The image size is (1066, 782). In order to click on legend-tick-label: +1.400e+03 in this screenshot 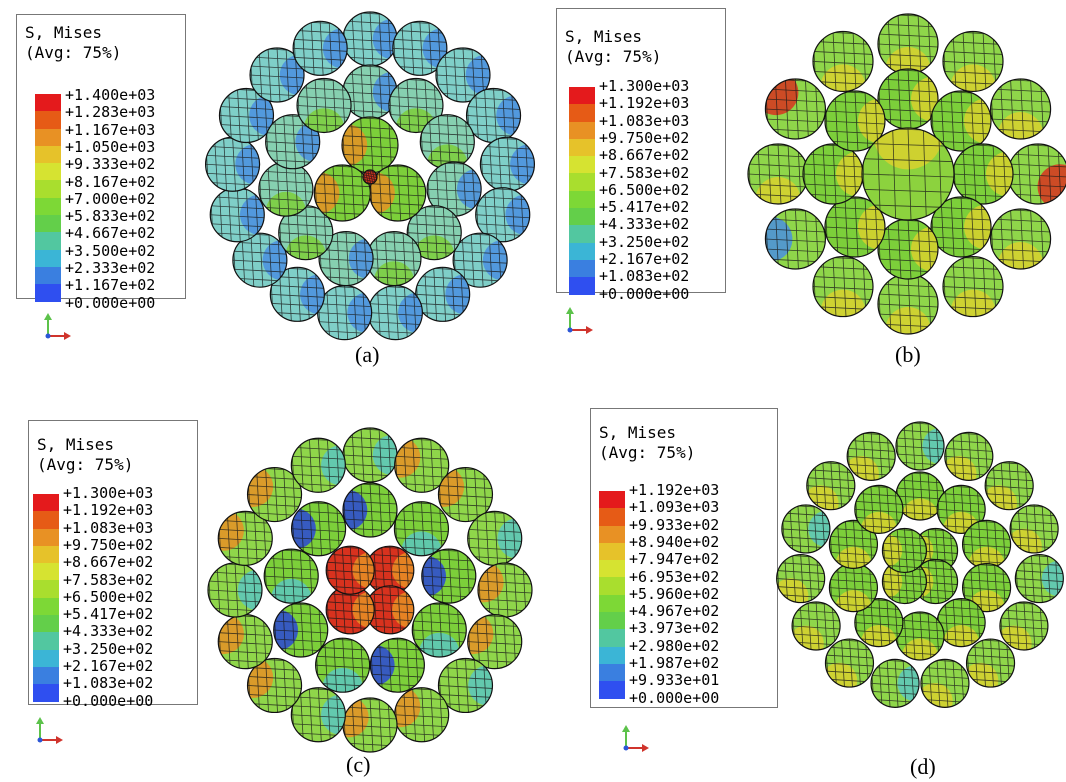, I will do `click(110, 95)`.